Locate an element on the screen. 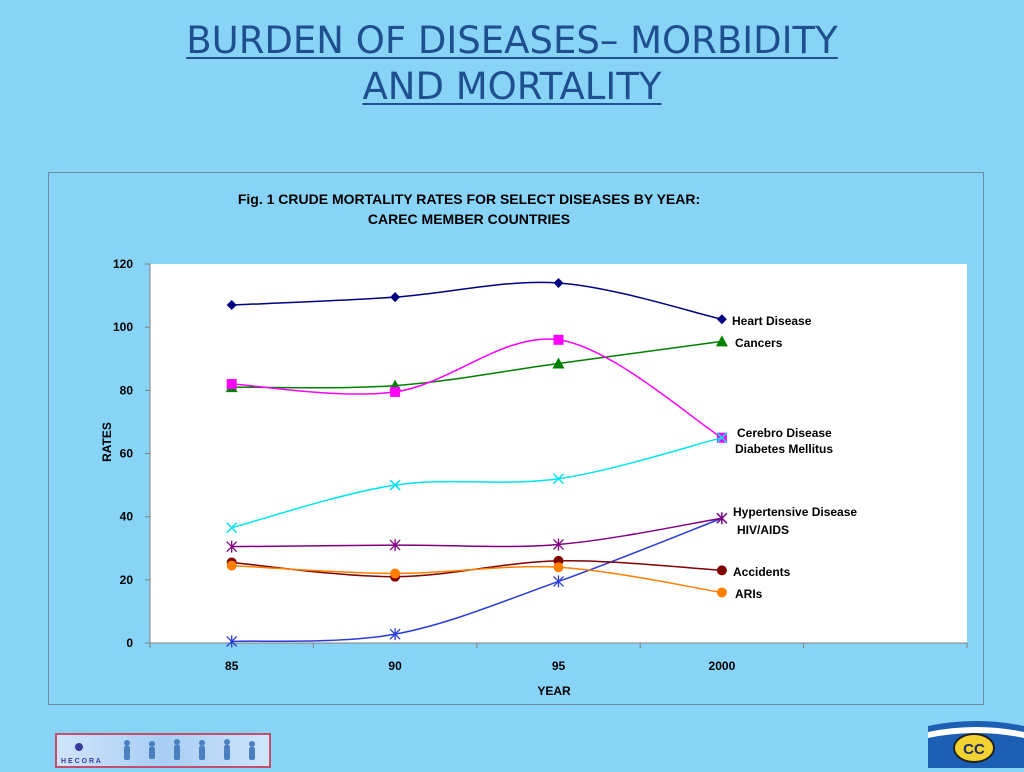 This screenshot has height=772, width=1024. x-tick-label: 85 is located at coordinates (232, 666).